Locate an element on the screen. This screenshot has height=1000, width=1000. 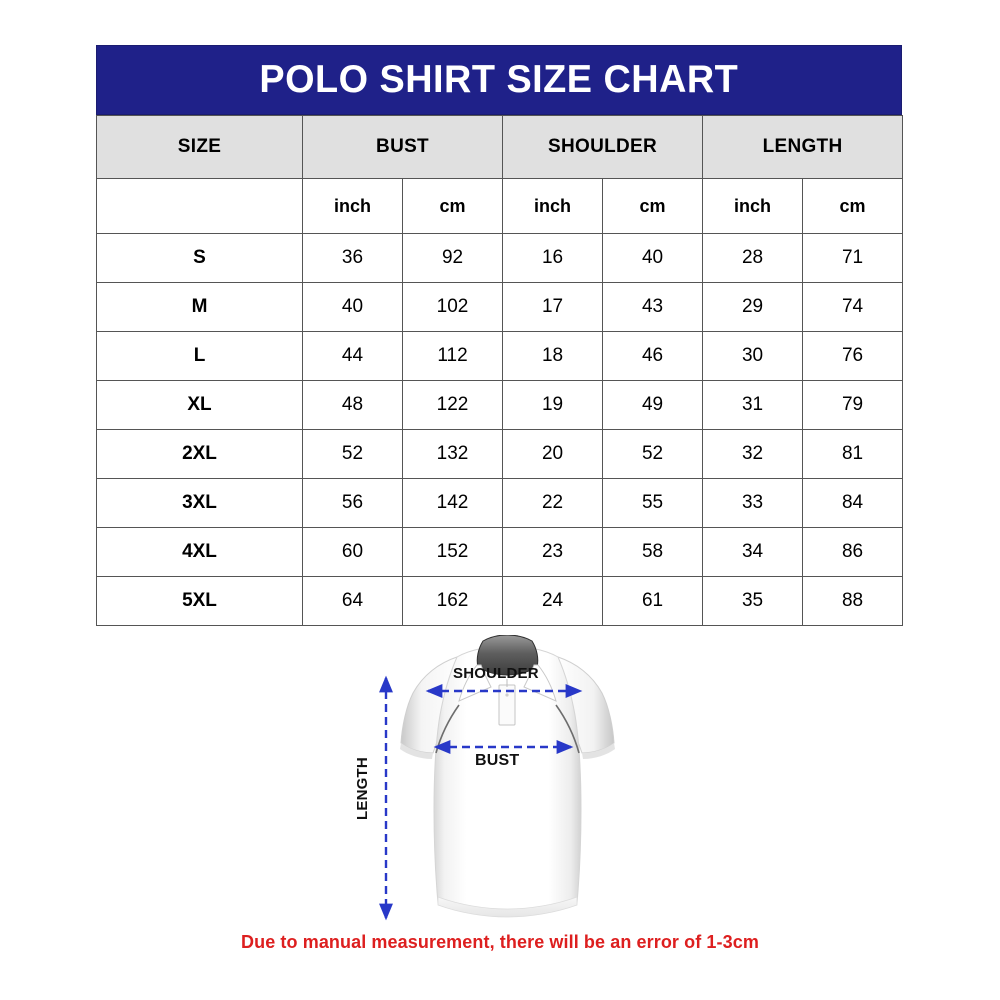
shirt-seam-right is located at coordinates (567, 729).